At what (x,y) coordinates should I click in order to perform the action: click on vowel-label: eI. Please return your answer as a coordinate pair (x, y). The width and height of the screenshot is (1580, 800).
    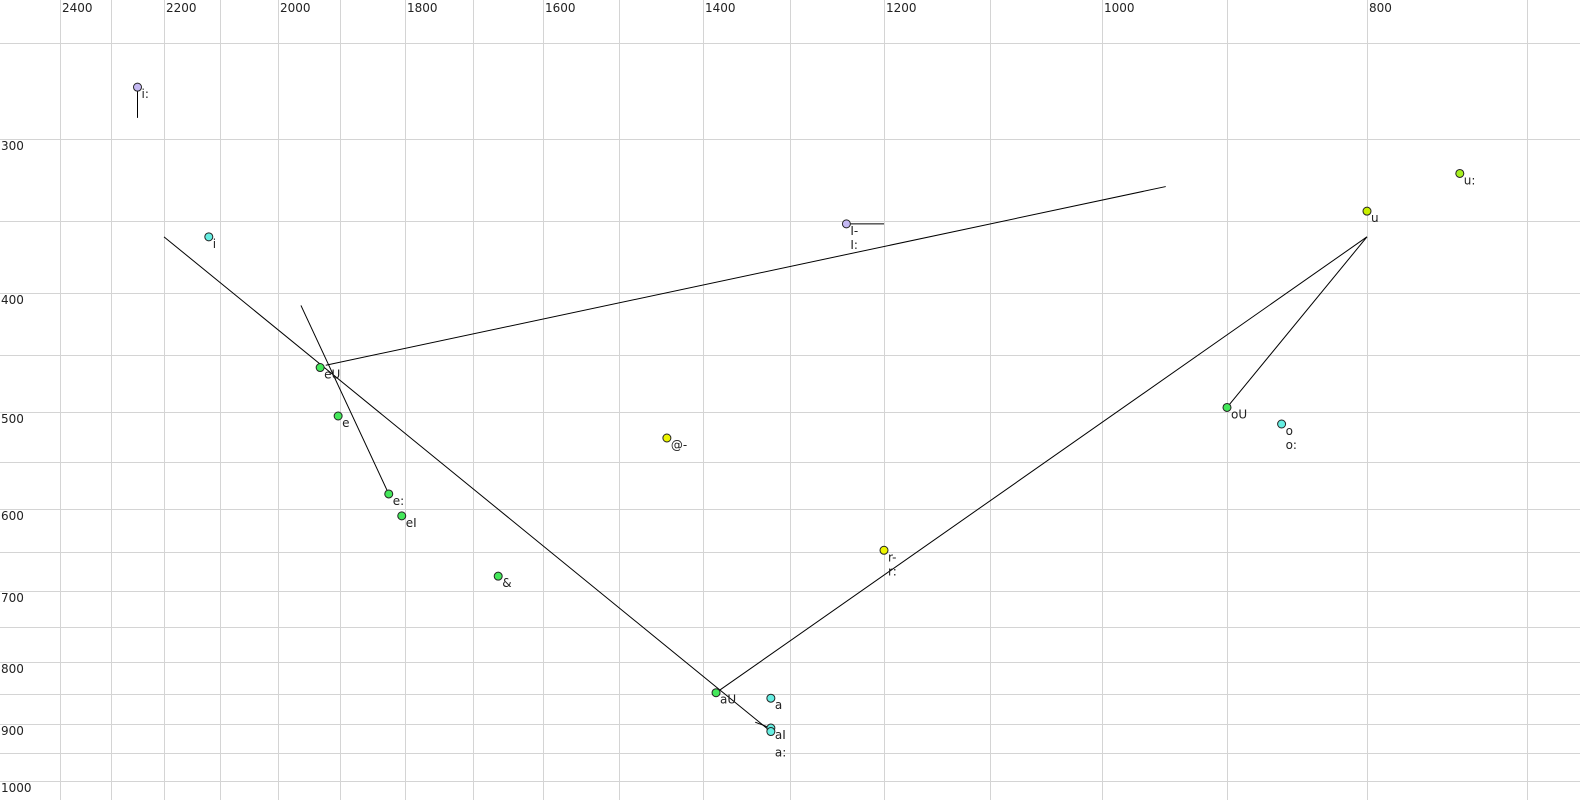
    Looking at the image, I should click on (411, 523).